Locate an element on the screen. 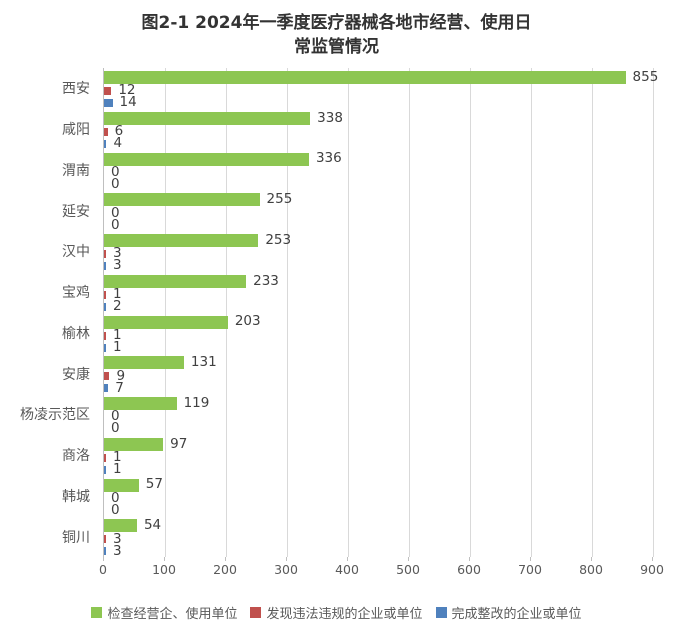 The image size is (673, 639). value-label: 855 is located at coordinates (645, 76).